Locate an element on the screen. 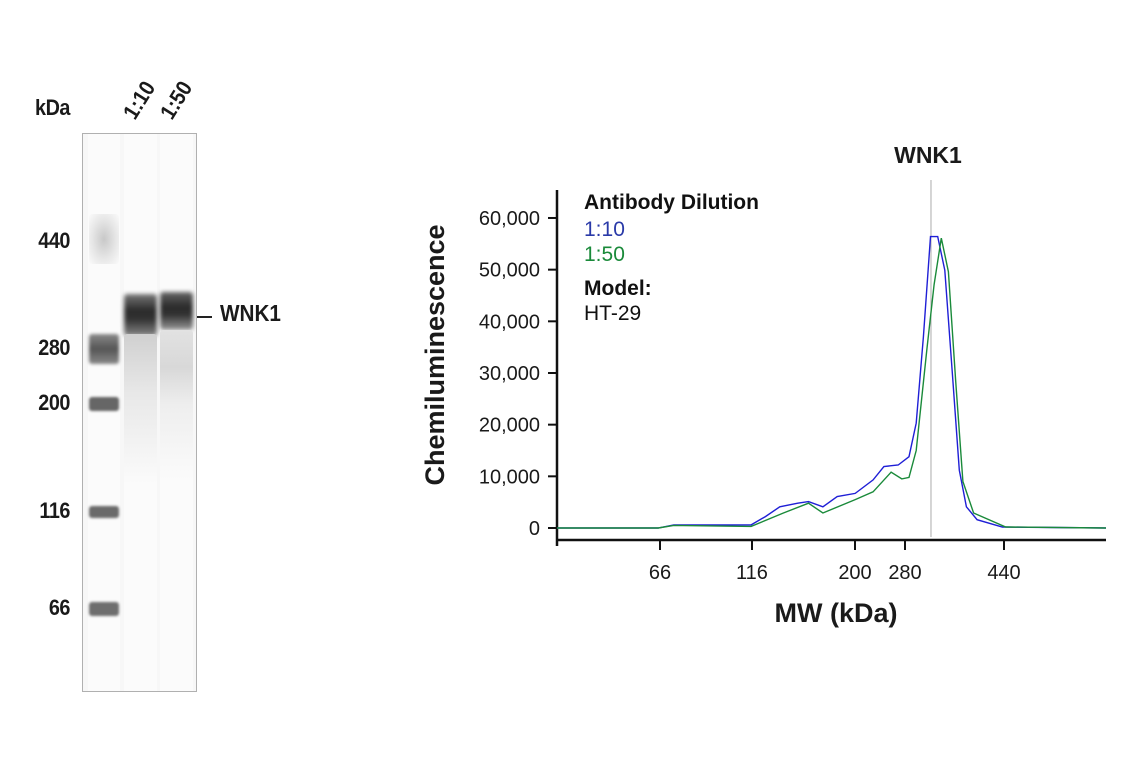 The height and width of the screenshot is (768, 1141). band-pointer-line is located at coordinates (204, 317).